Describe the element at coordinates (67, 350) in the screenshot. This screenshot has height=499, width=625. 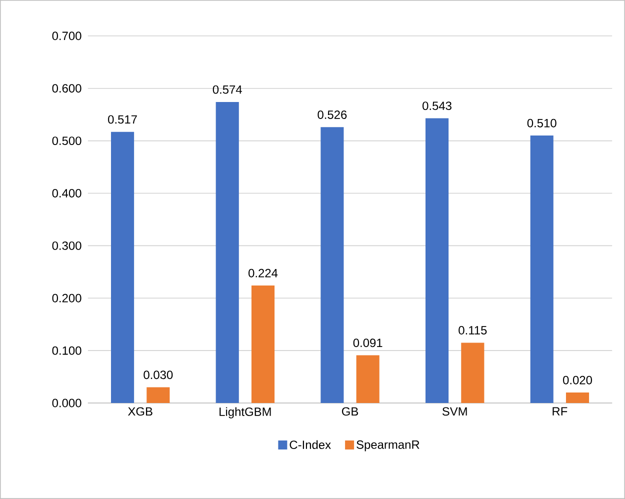
I see `y-tick-label: 0.100` at that location.